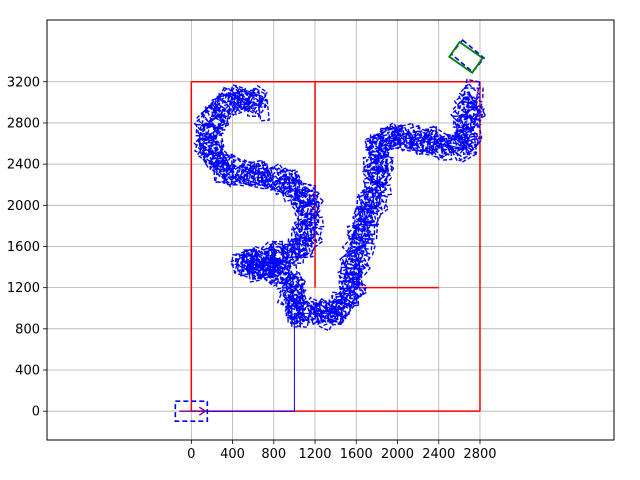  I want to click on x-tick-label: 400, so click(232, 454).